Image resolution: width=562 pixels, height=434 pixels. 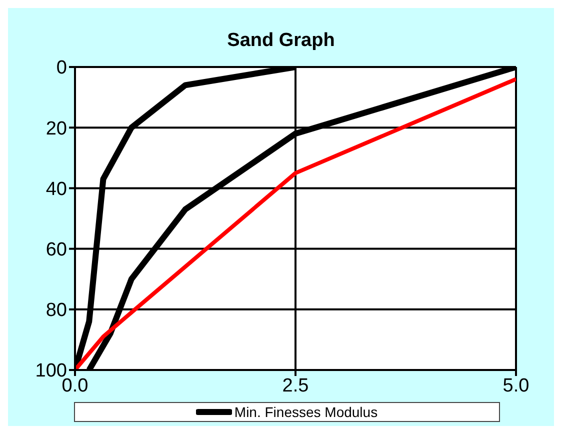 What do you see at coordinates (56, 129) in the screenshot?
I see `y-tick-label: 20` at bounding box center [56, 129].